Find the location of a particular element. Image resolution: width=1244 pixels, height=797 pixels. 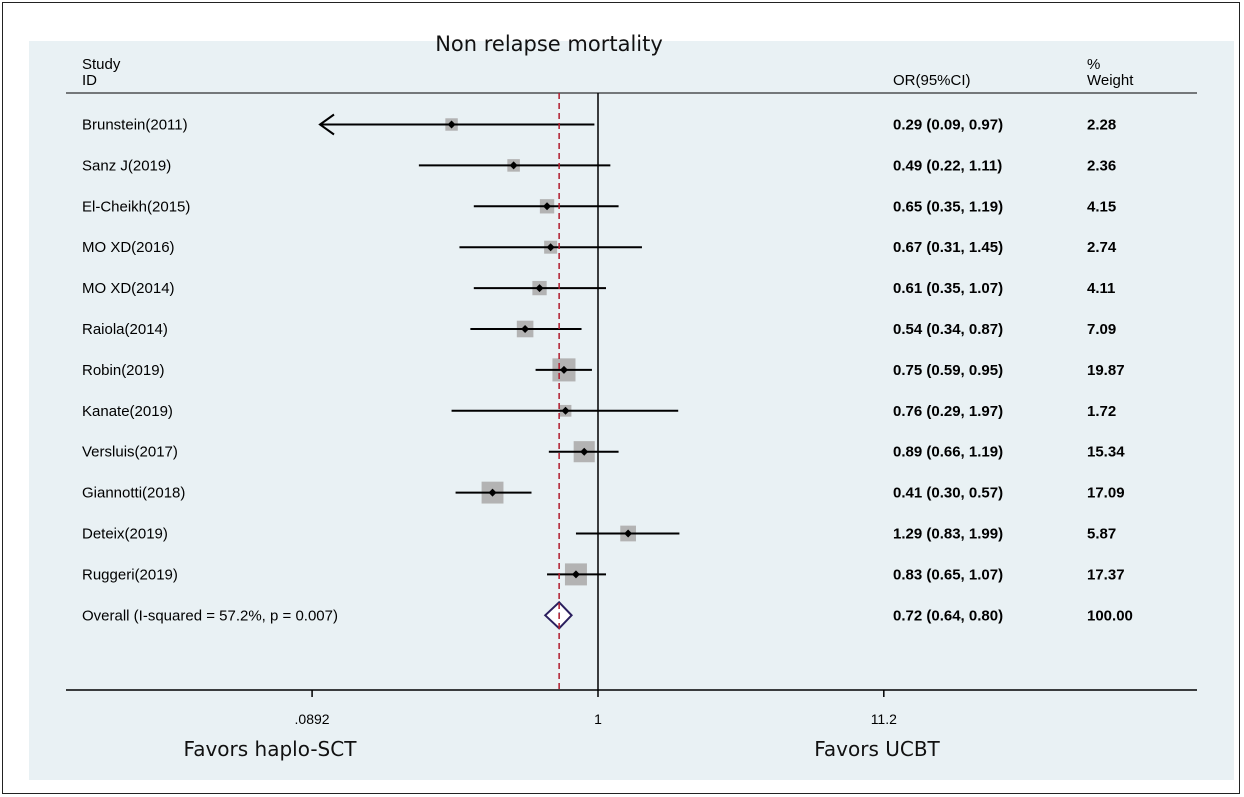

or-ci-value: 0.83 (0.65, 1.07) is located at coordinates (948, 574).